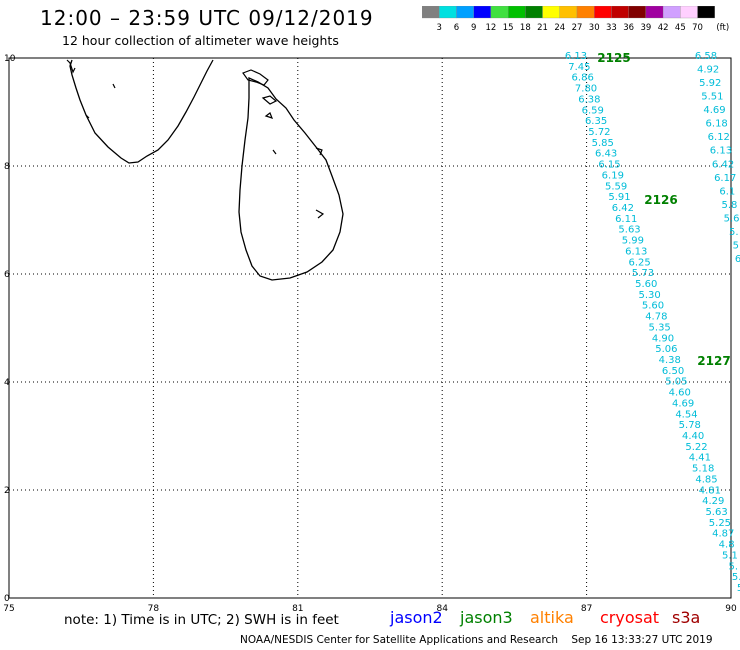 The height and width of the screenshot is (650, 740). What do you see at coordinates (649, 295) in the screenshot?
I see `swh-value: 5.30` at bounding box center [649, 295].